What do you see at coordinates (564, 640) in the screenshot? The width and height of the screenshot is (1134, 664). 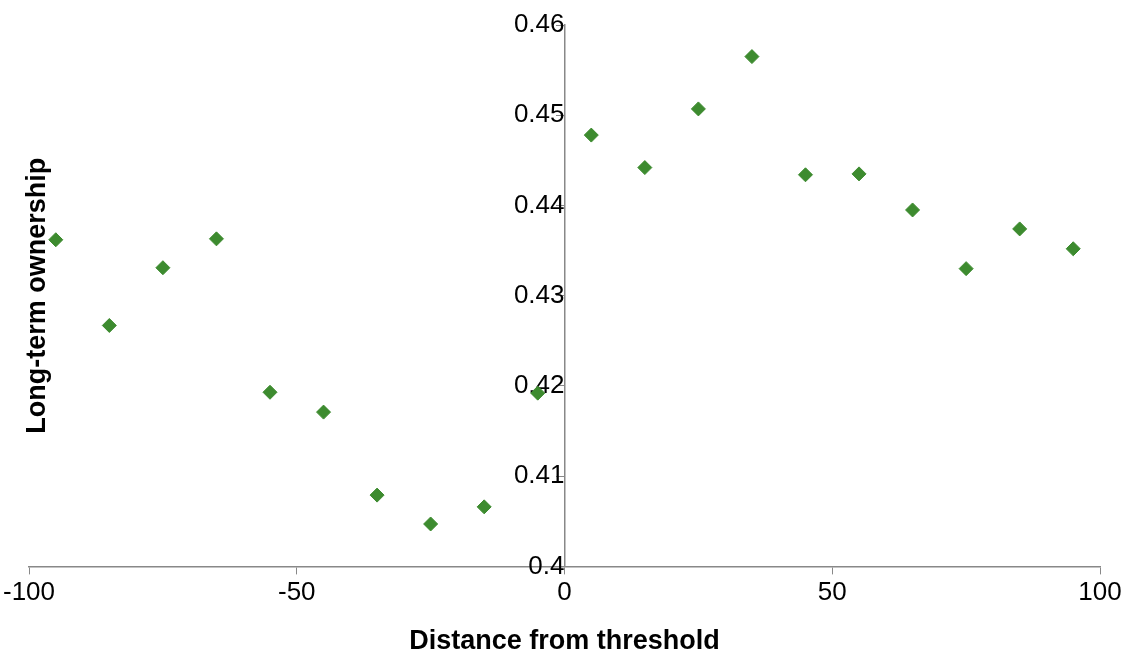 I see `x-axis-title: Distance from threshold` at bounding box center [564, 640].